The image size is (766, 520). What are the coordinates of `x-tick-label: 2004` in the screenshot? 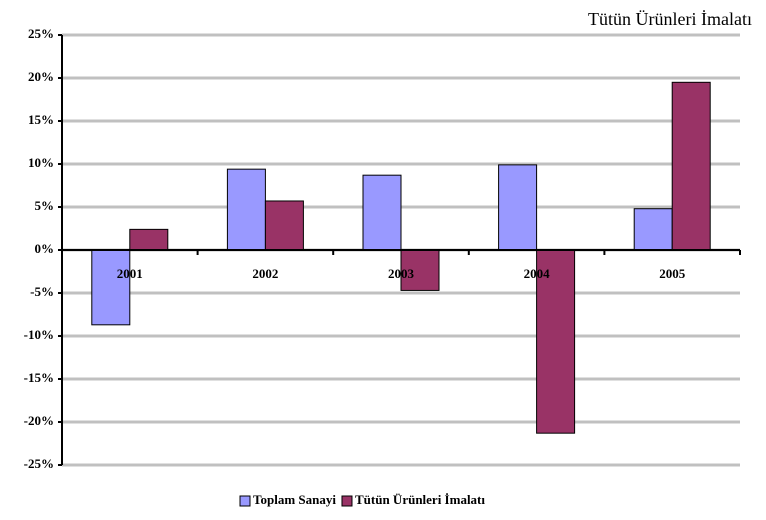 It's located at (537, 273).